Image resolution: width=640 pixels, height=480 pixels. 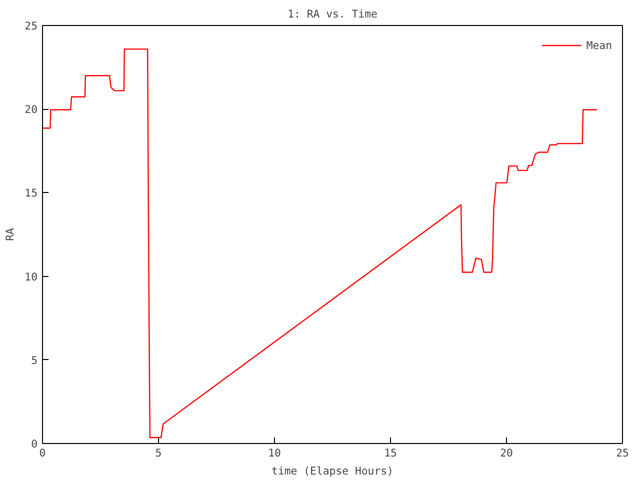 What do you see at coordinates (333, 471) in the screenshot?
I see `x-axis-title: time (Elapse Hours)` at bounding box center [333, 471].